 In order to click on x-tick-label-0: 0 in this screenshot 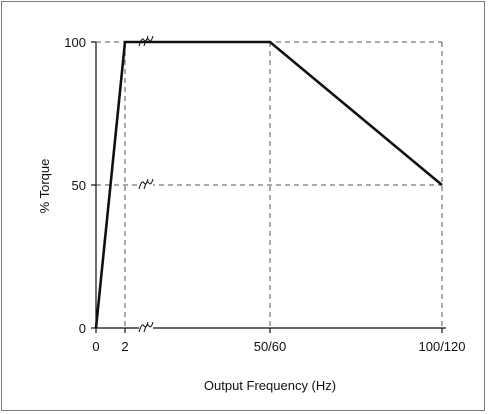, I will do `click(95, 346)`.